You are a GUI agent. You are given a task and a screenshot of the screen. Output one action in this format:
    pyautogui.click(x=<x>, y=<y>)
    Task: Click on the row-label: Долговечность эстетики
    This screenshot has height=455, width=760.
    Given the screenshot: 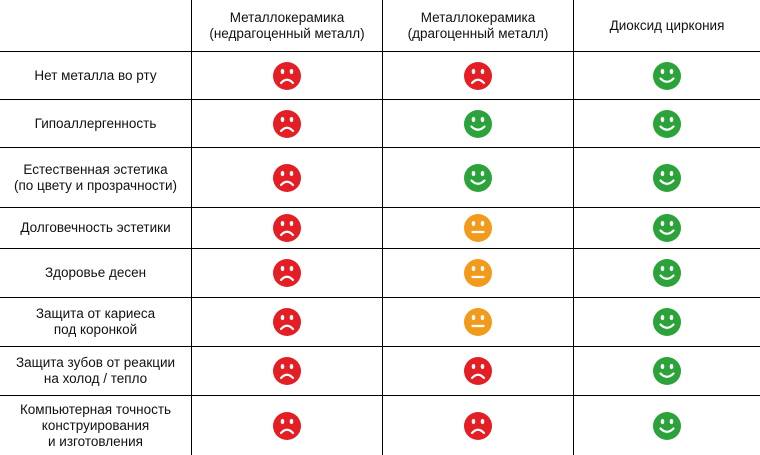 What is the action you would take?
    pyautogui.click(x=95, y=227)
    